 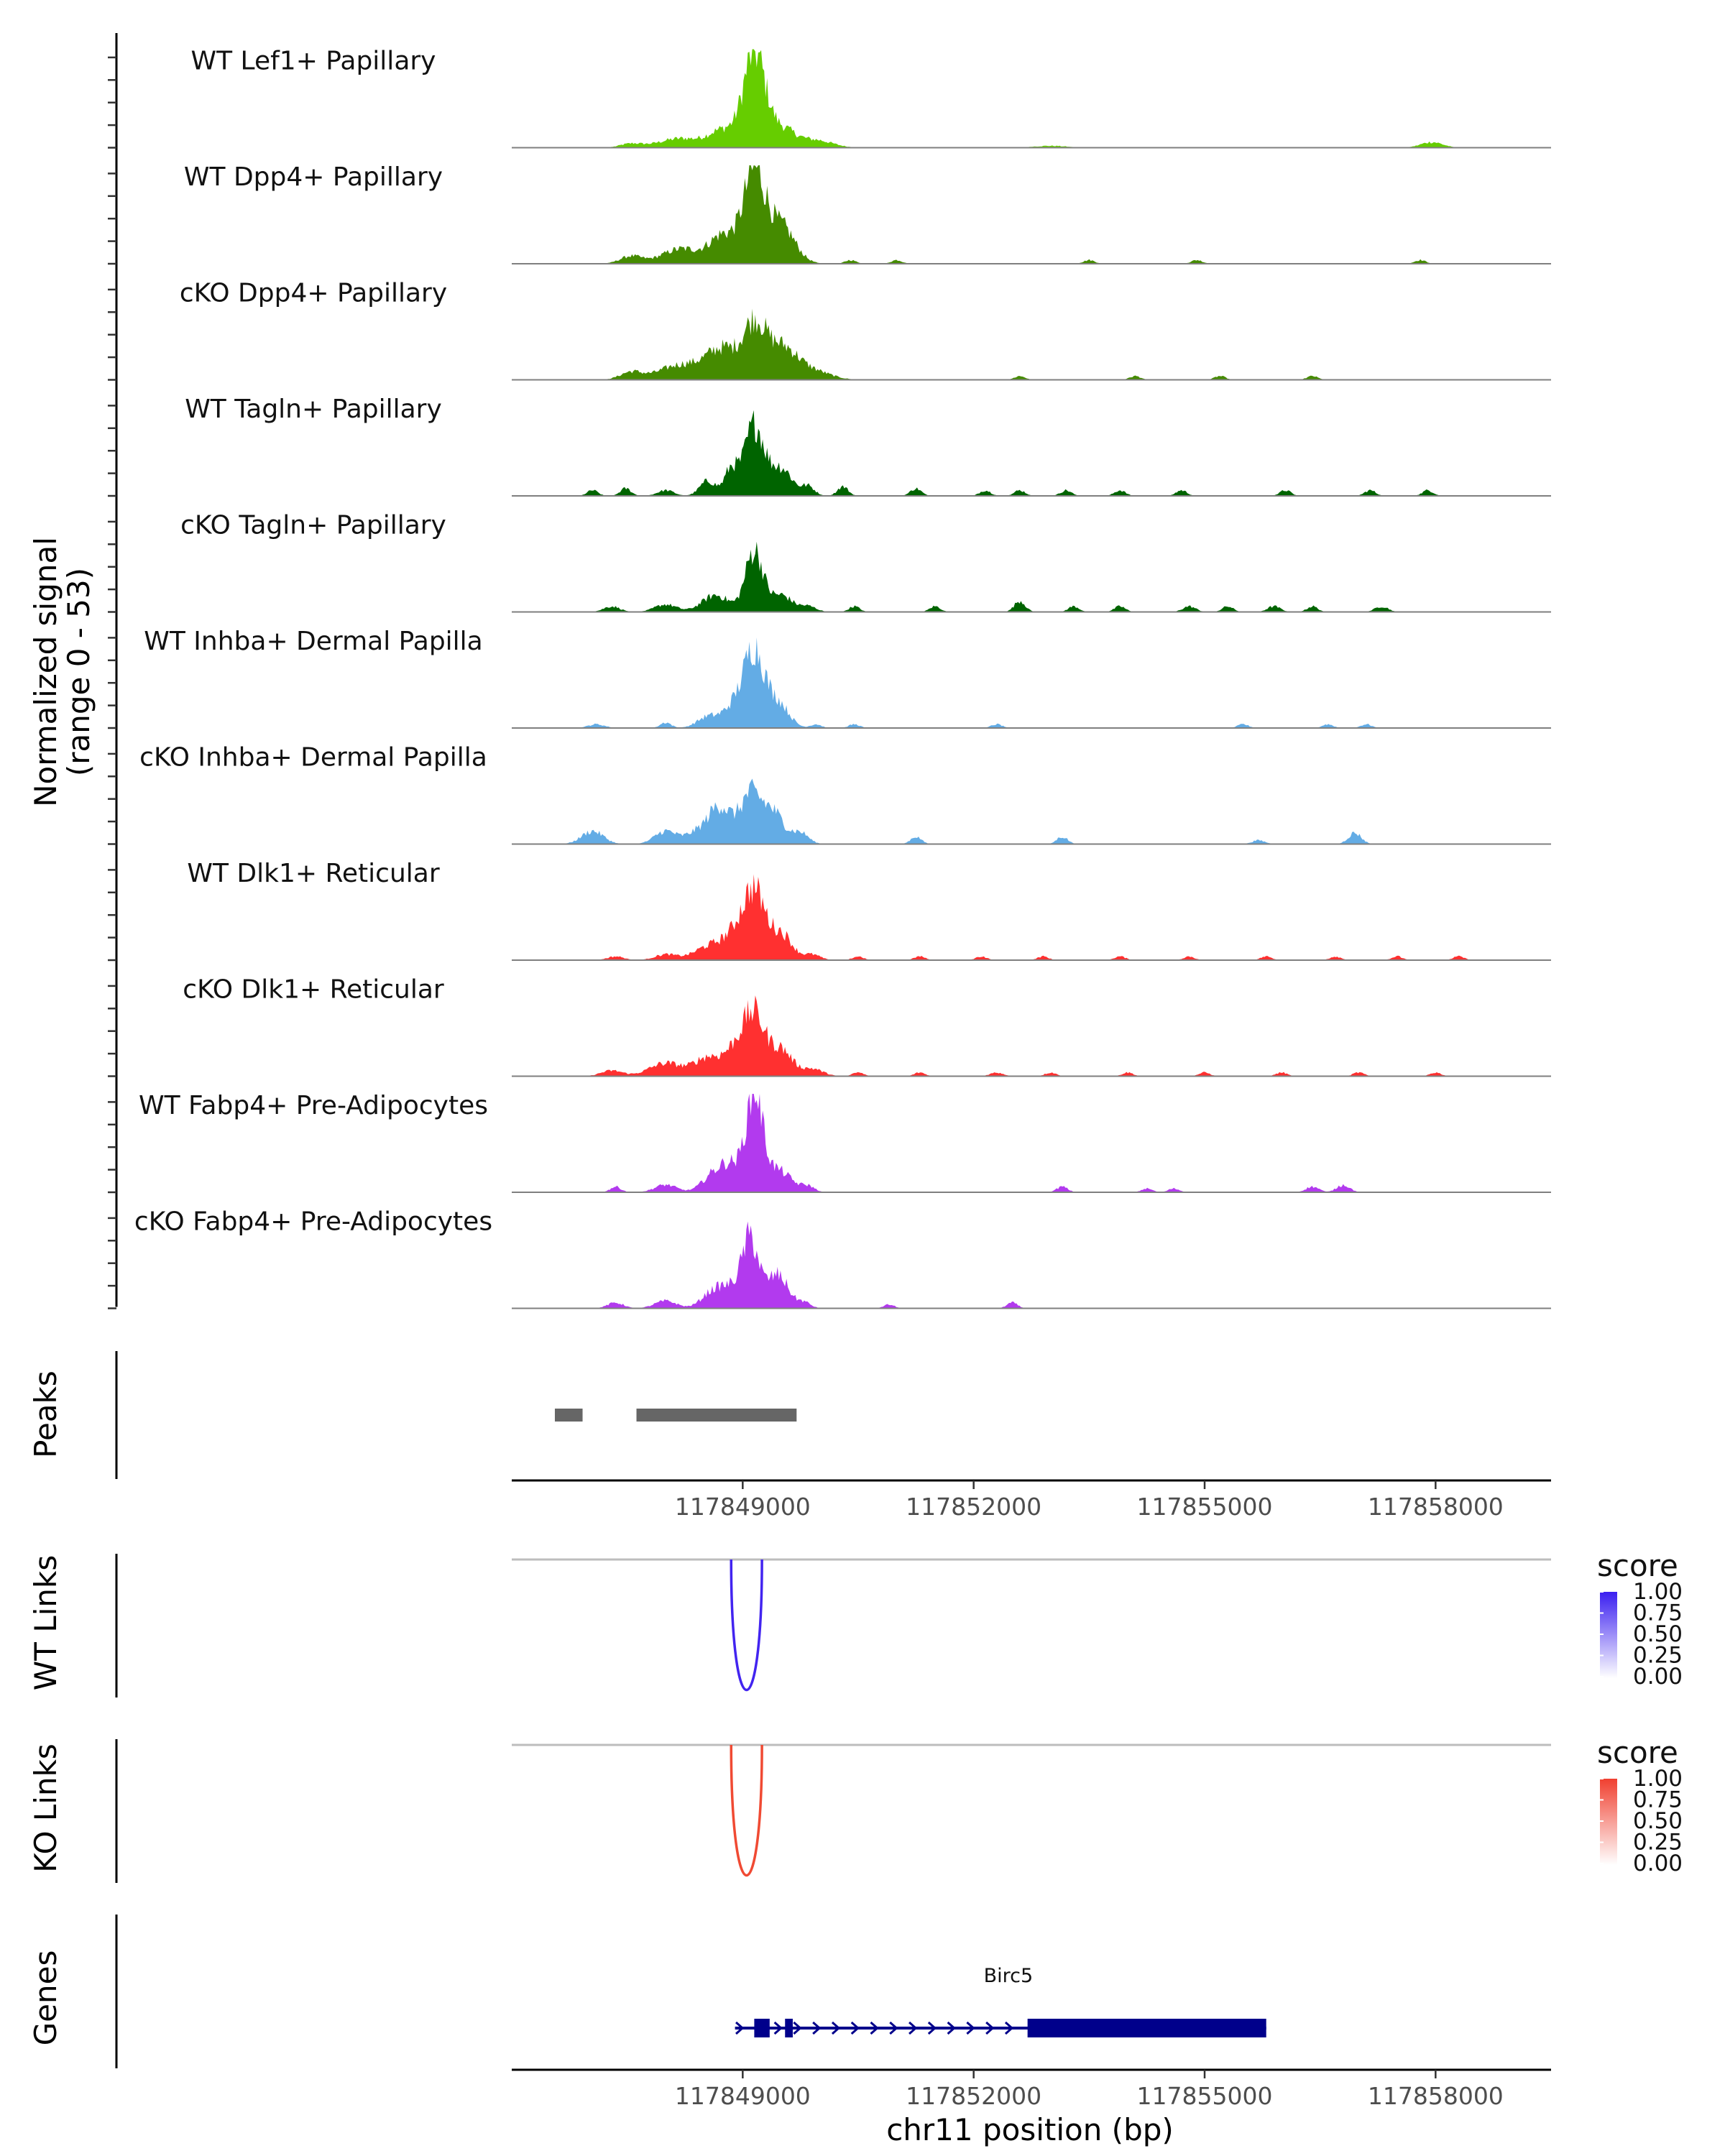 I want to click on ko-links-label: KO Links, so click(x=45, y=1808).